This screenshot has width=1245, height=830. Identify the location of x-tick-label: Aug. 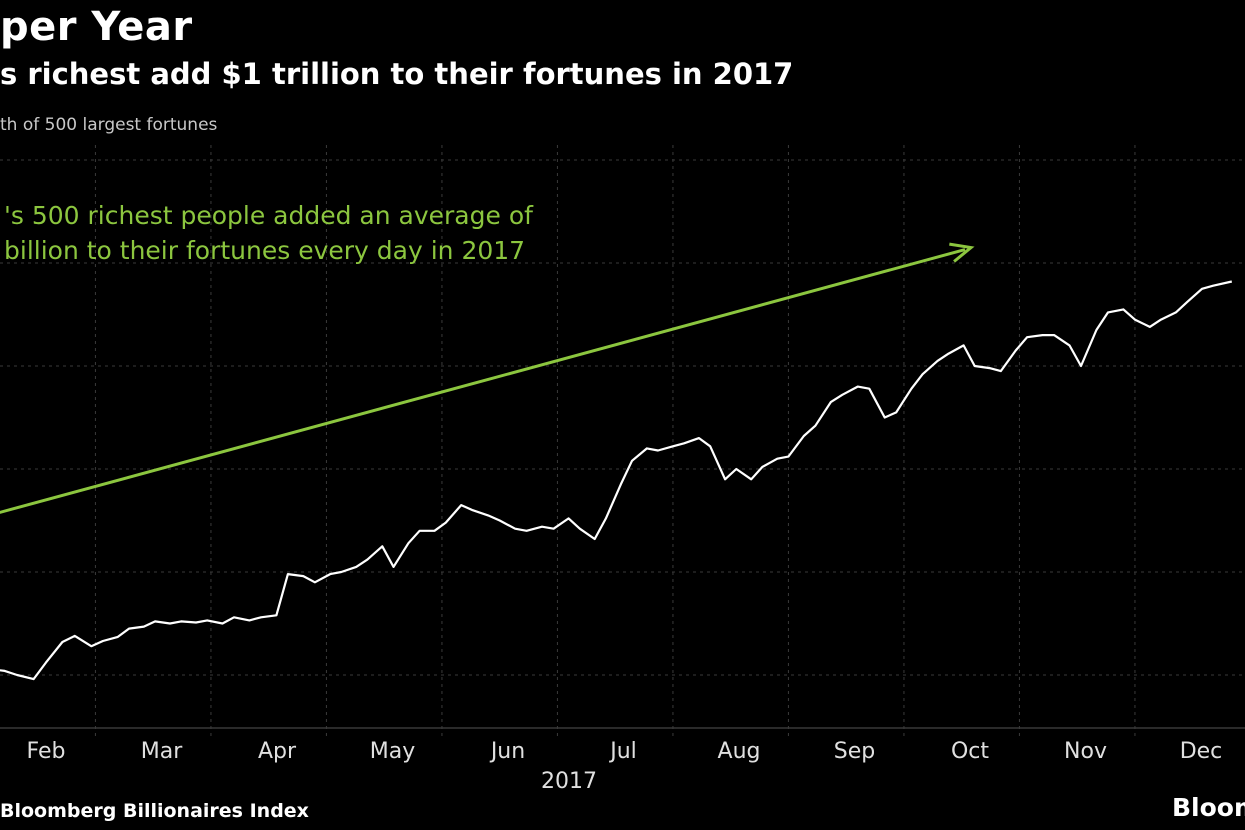
(739, 751).